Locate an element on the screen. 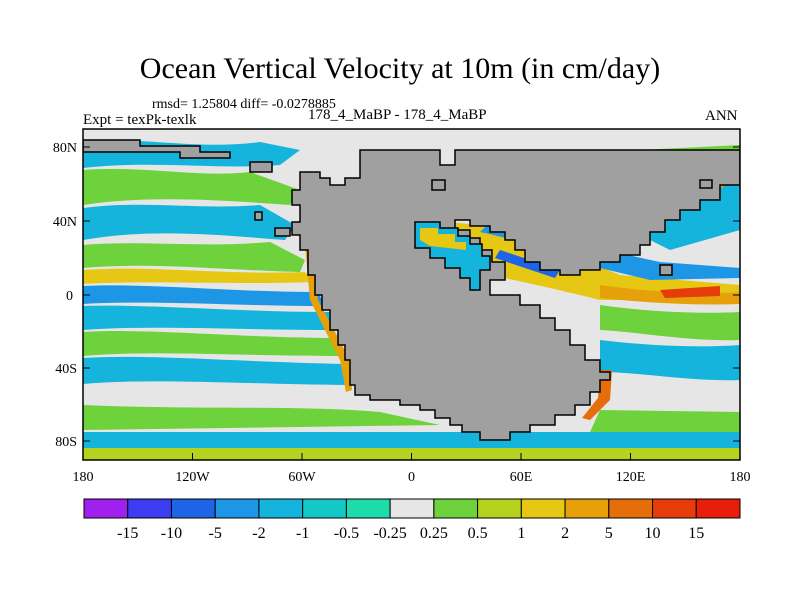  case-label: 178_4_MaBP - 178_4_MaBP is located at coordinates (397, 115).